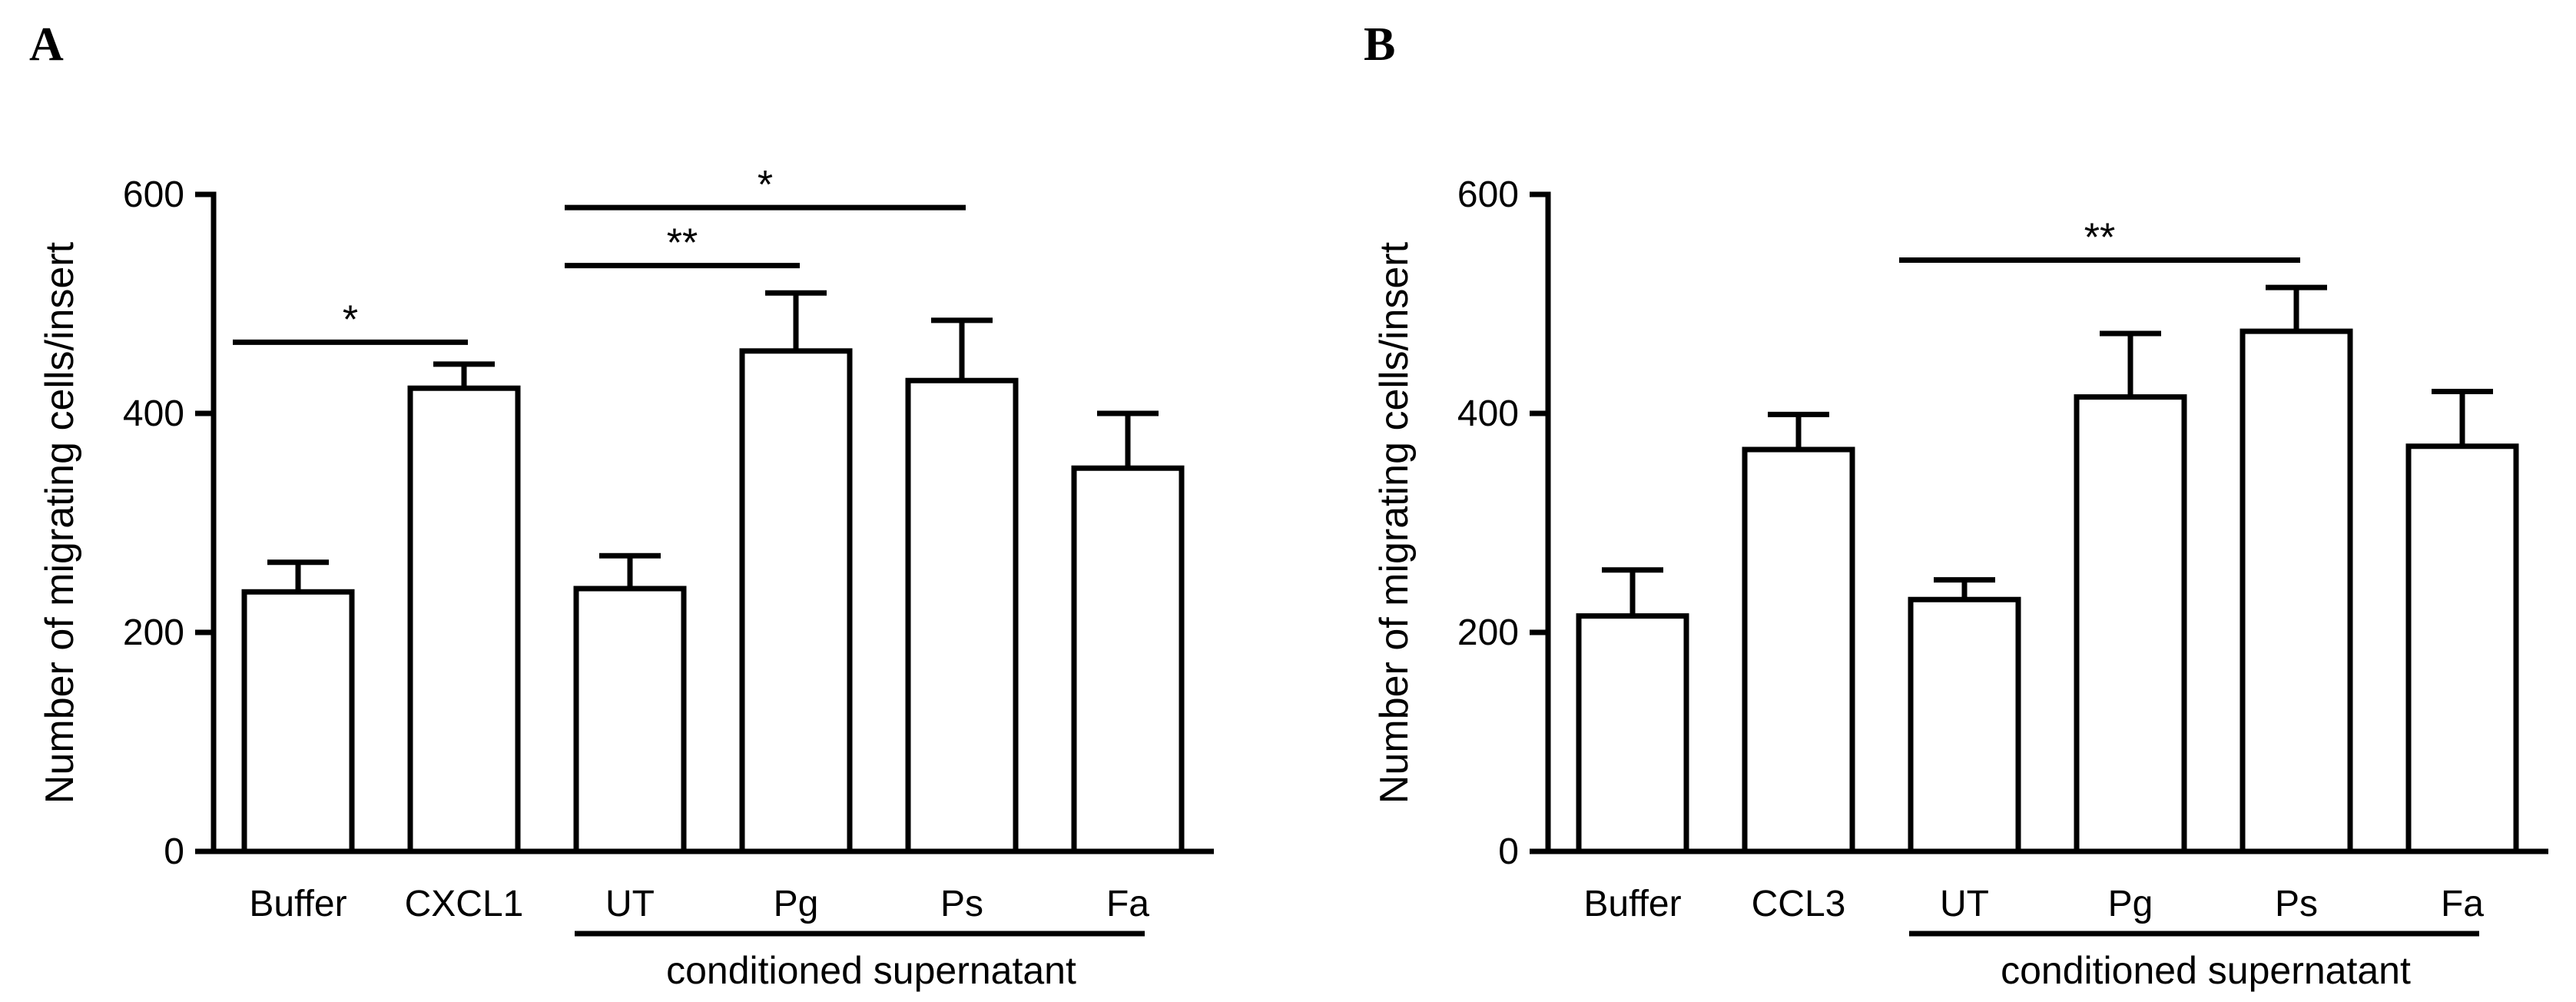 The height and width of the screenshot is (1002, 2576). What do you see at coordinates (464, 904) in the screenshot?
I see `x-tick-label: CXCL1` at bounding box center [464, 904].